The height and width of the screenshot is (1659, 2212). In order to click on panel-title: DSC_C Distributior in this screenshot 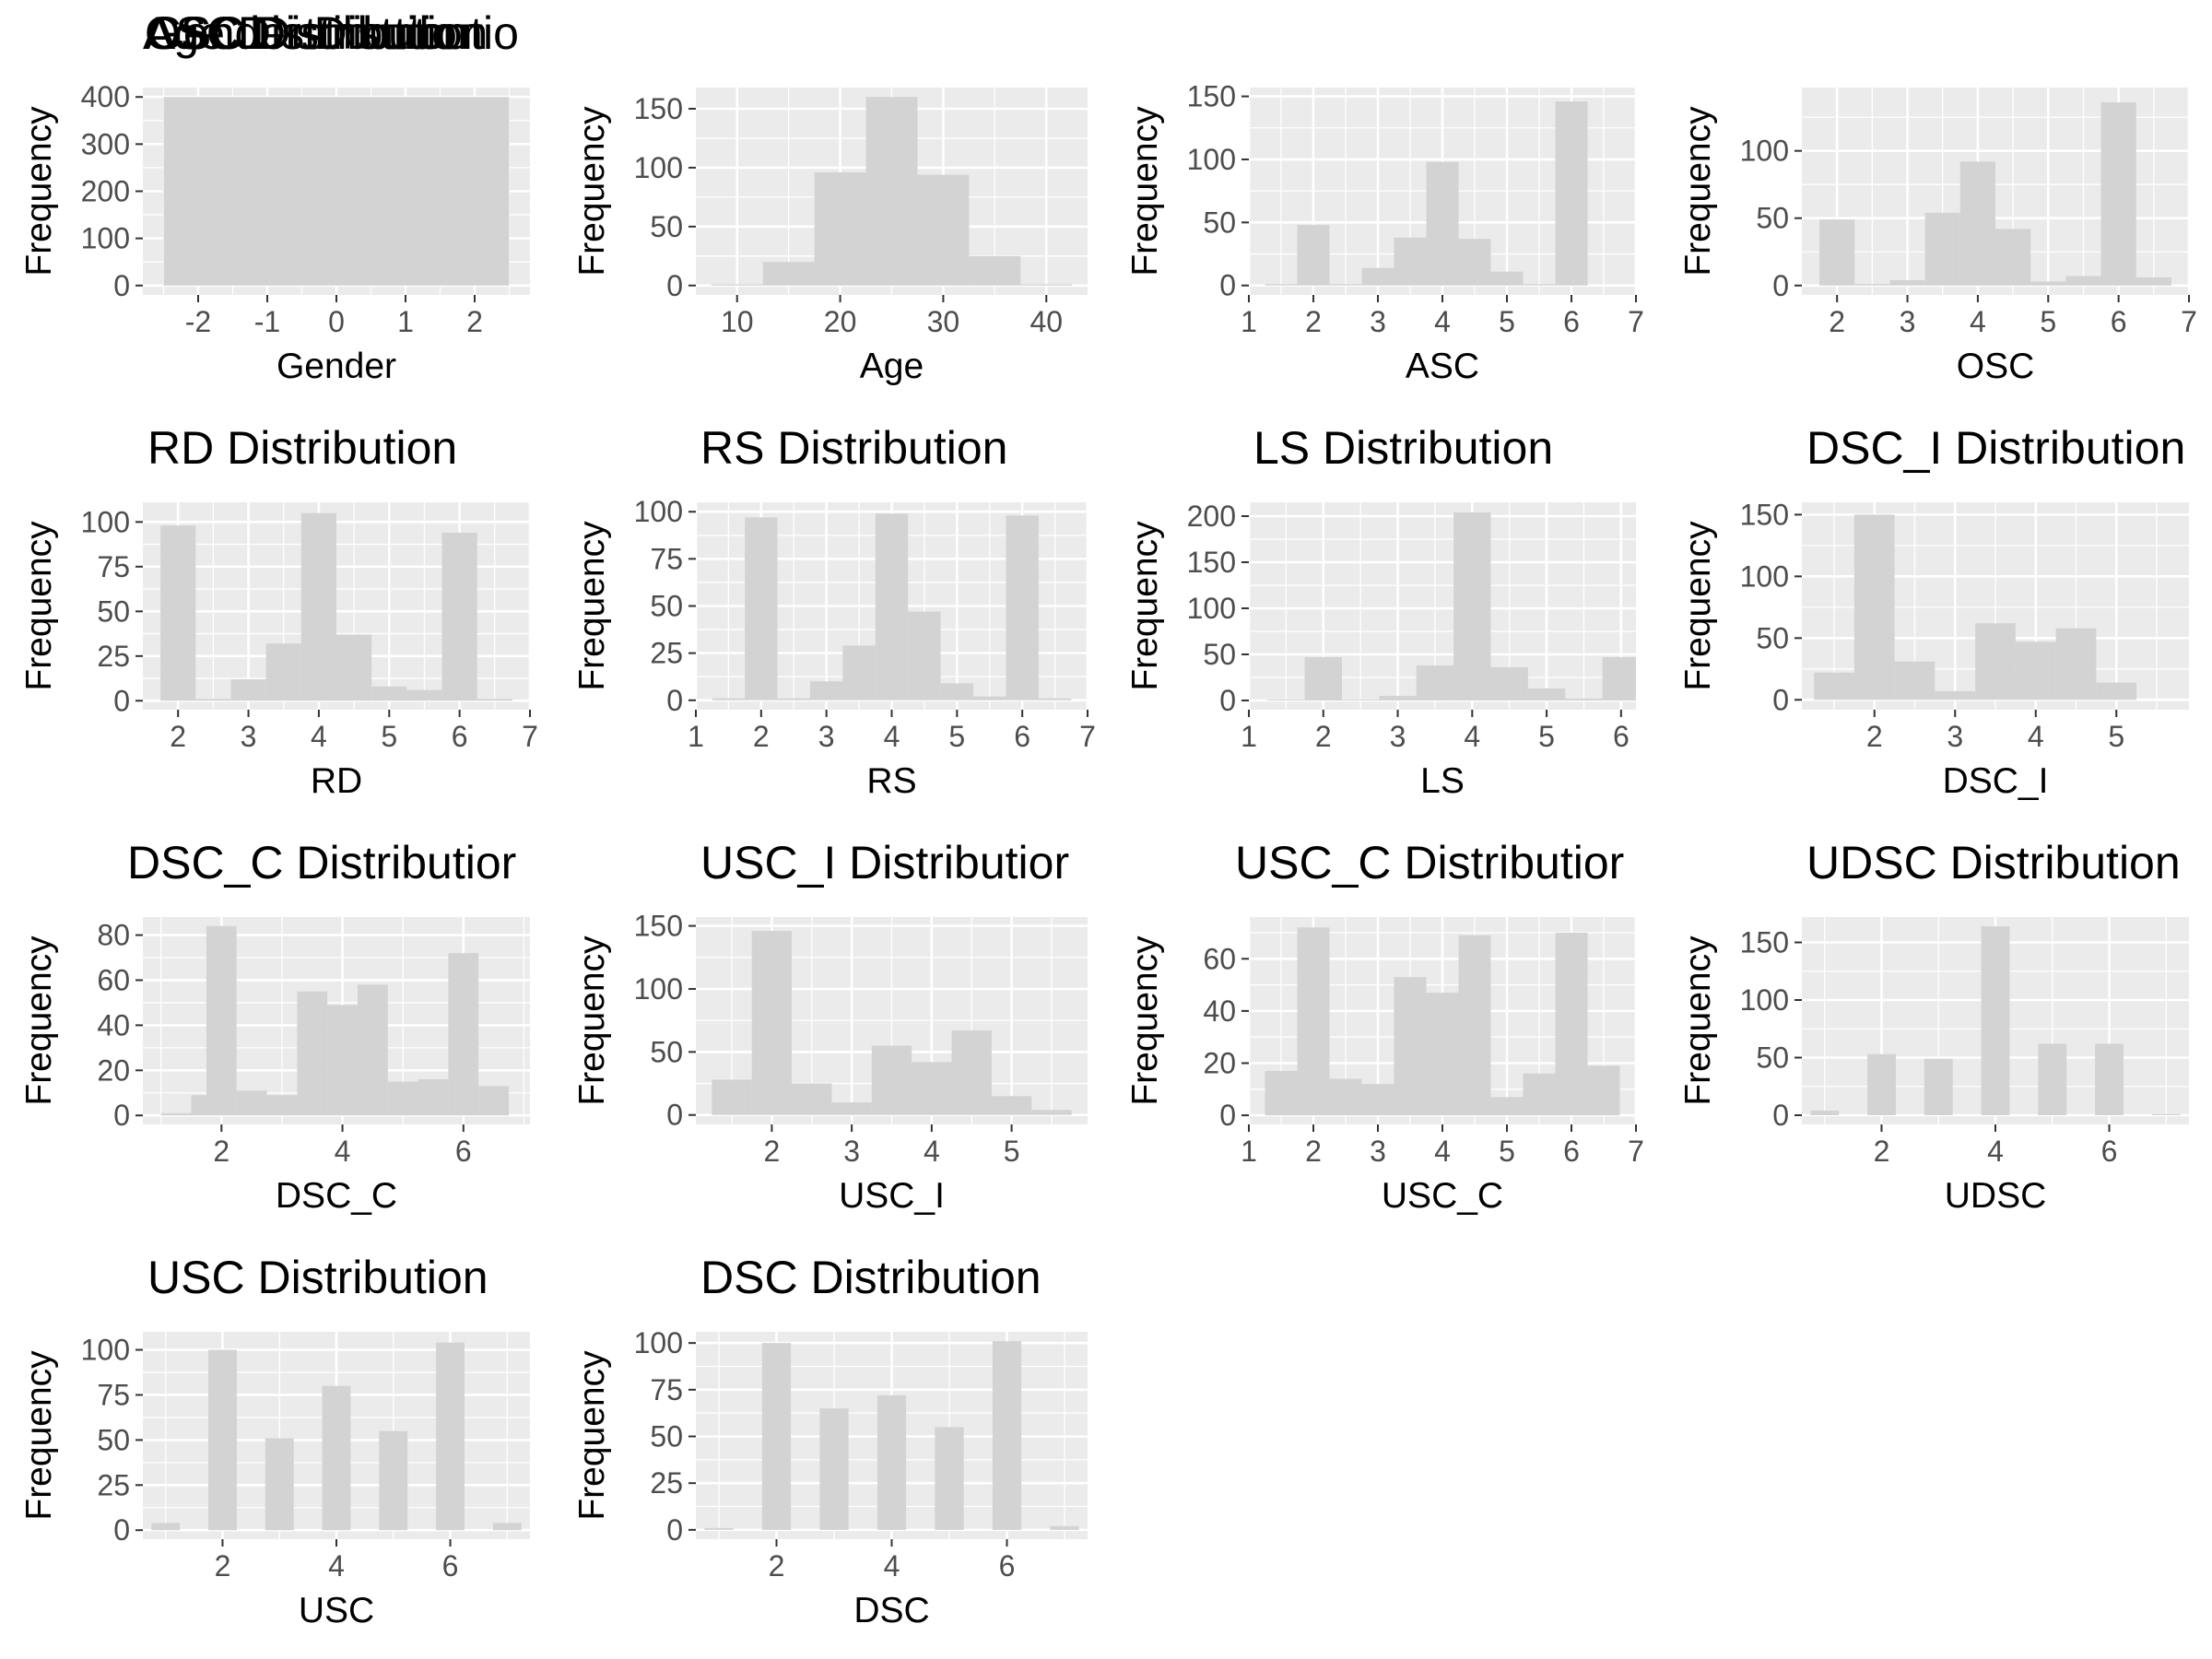, I will do `click(321, 862)`.